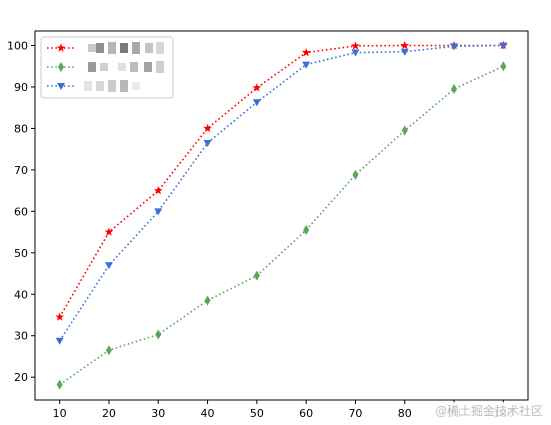  Describe the element at coordinates (60, 413) in the screenshot. I see `x-tick-label: 10` at that location.